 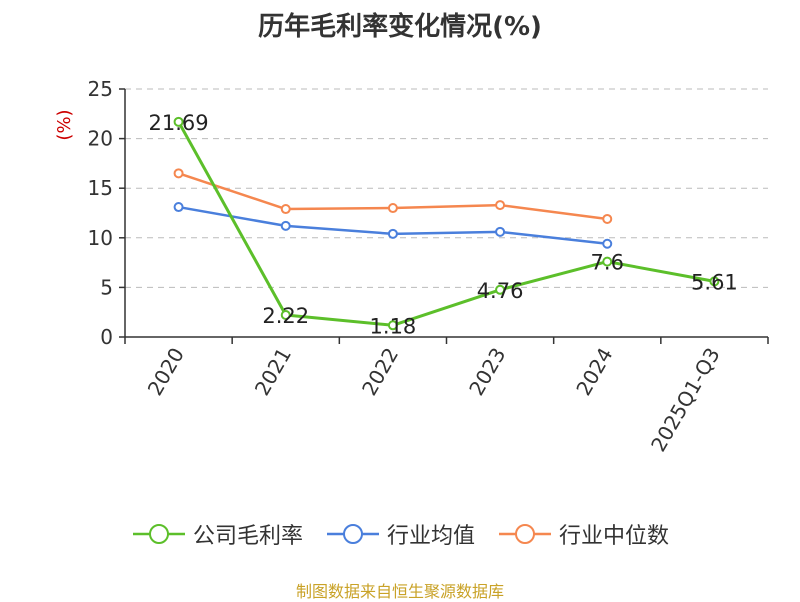 What do you see at coordinates (594, 372) in the screenshot?
I see `x-tick-label: 2024` at bounding box center [594, 372].